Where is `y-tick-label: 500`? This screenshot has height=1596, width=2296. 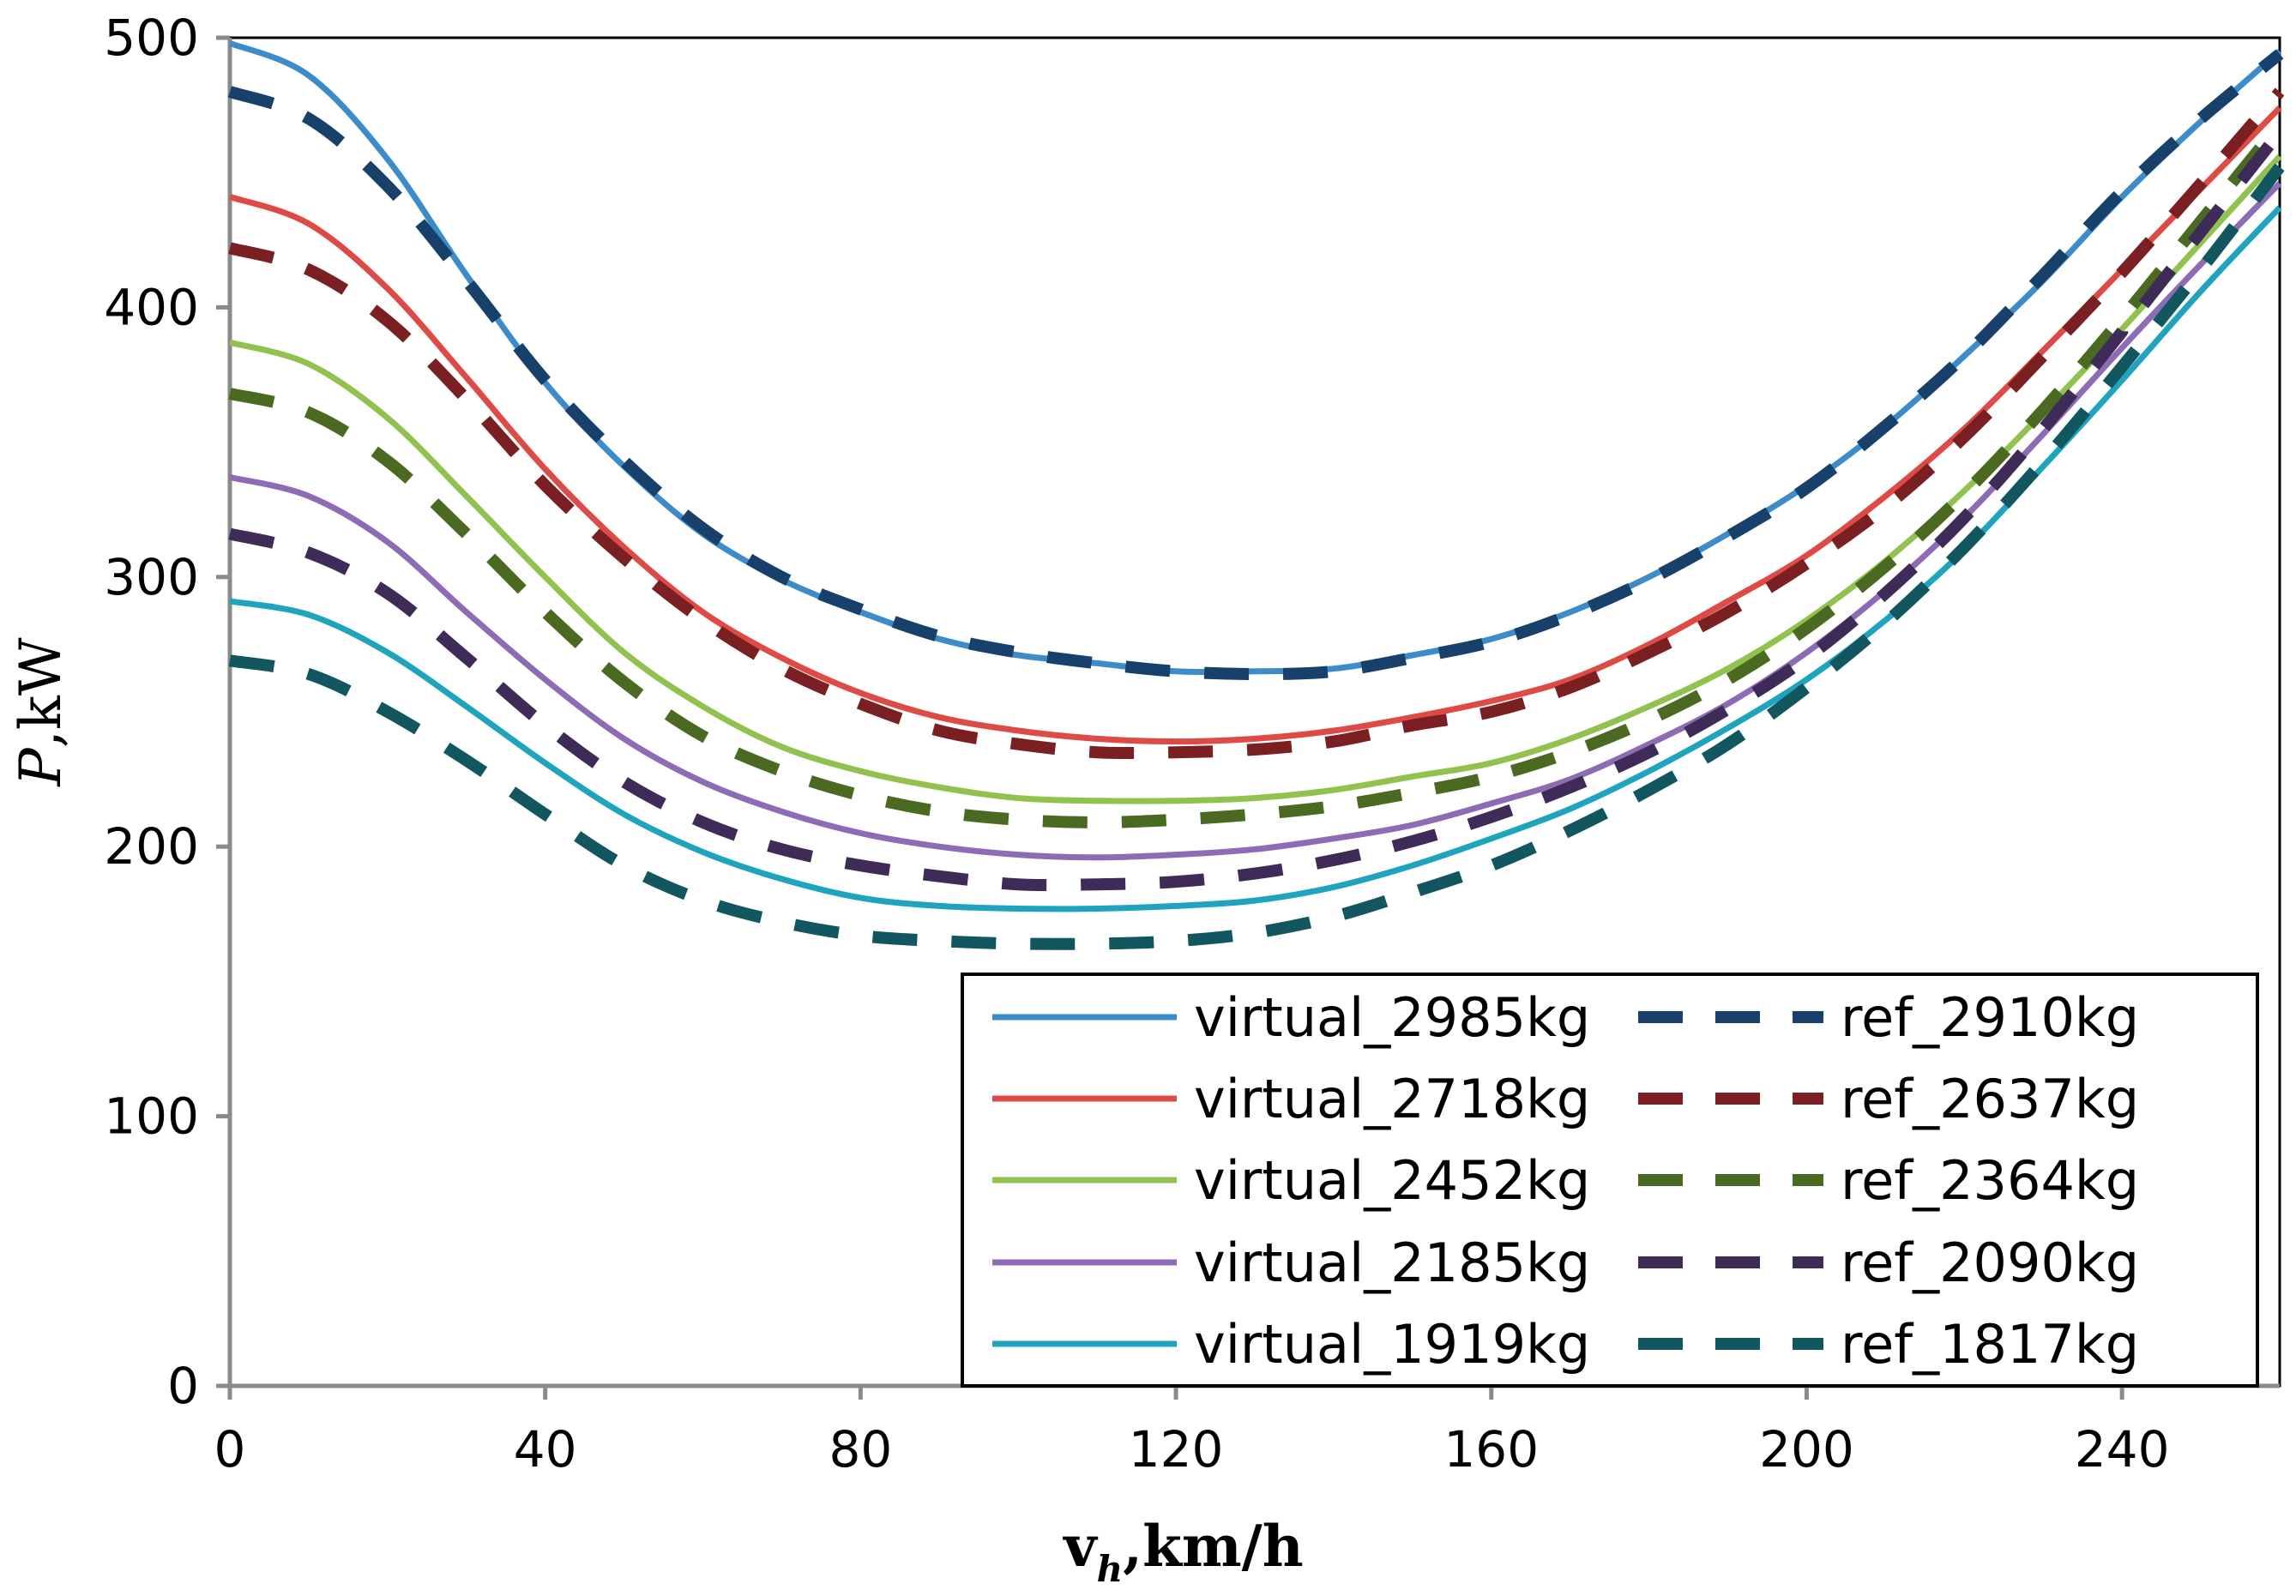
y-tick-label: 500 is located at coordinates (151, 38).